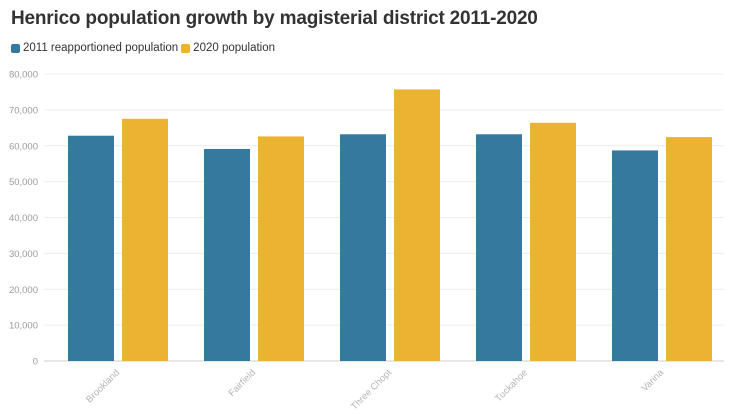  I want to click on legend-item-2011: 2011 reapportioned population, so click(94, 48).